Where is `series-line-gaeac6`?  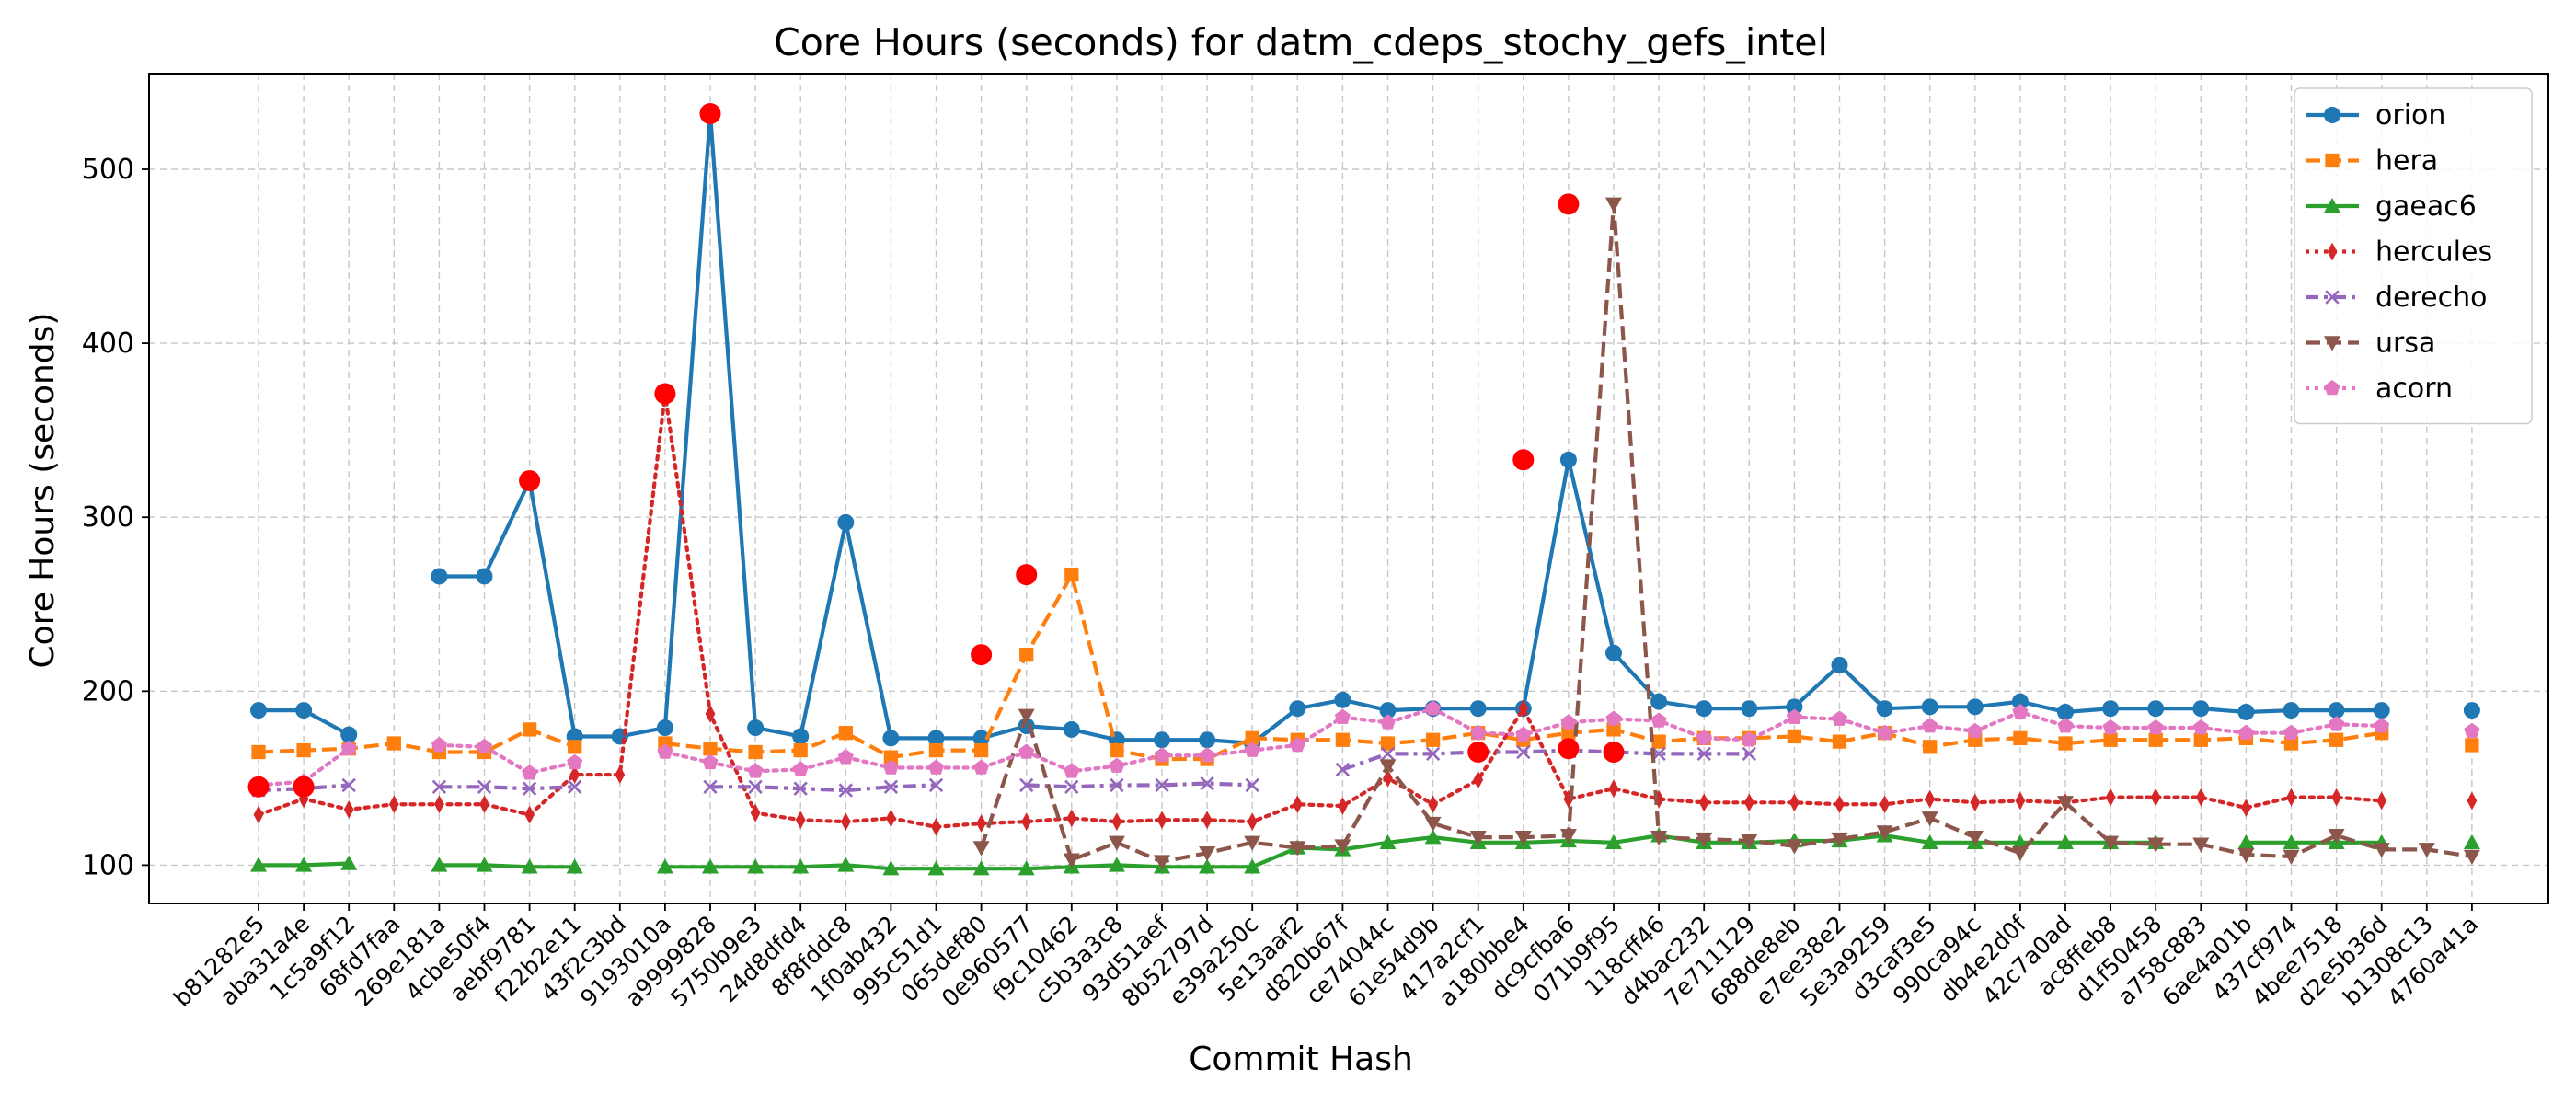 series-line-gaeac6 is located at coordinates (1410, 852).